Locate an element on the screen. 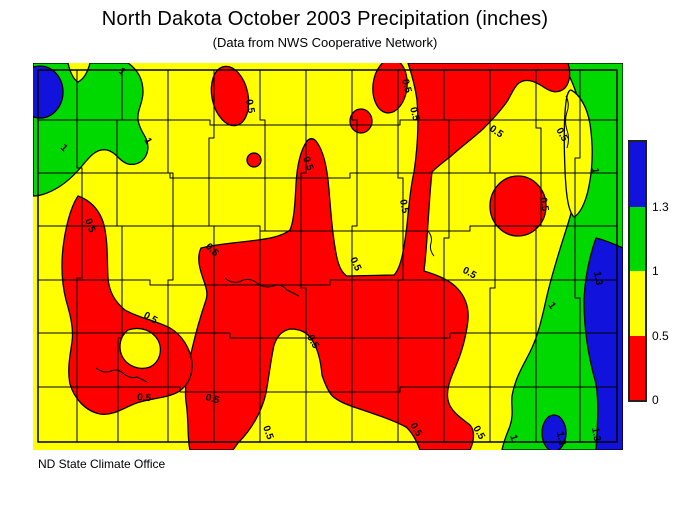 Image resolution: width=700 pixels, height=524 pixels. colorbar-gradient is located at coordinates (637, 271).